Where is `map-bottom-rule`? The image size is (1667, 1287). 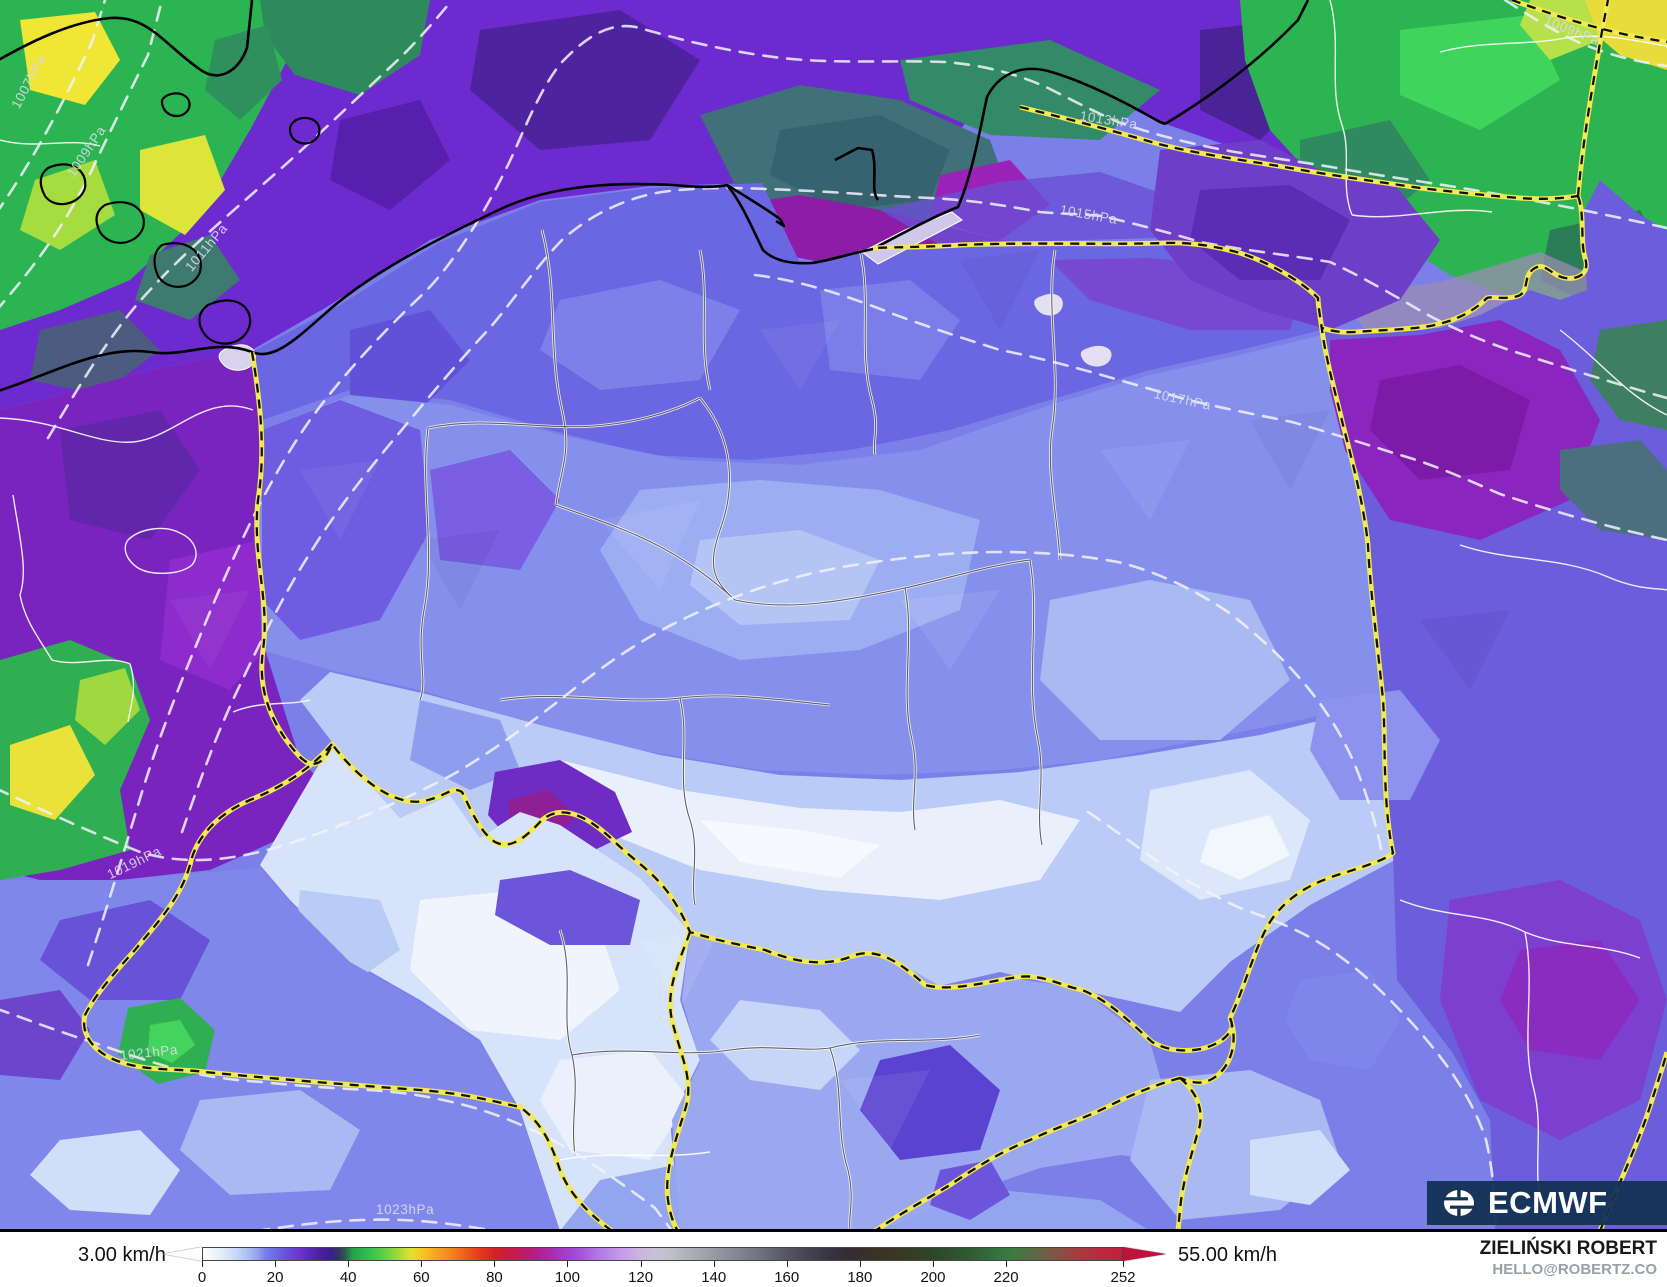 map-bottom-rule is located at coordinates (833, 1230).